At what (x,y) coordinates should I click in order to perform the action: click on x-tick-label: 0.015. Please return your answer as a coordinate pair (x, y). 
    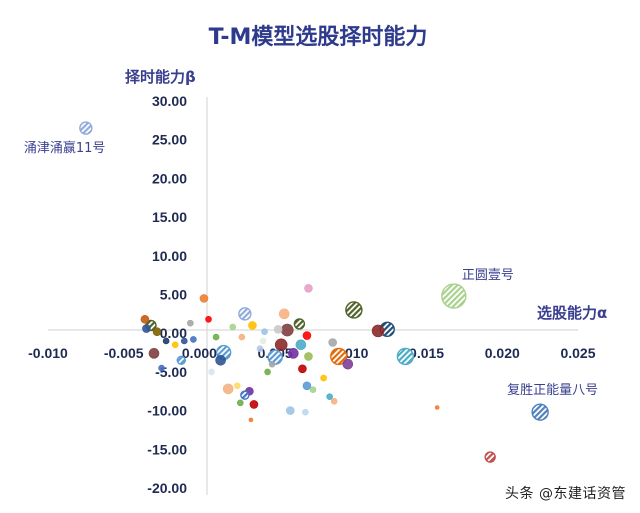
    Looking at the image, I should click on (426, 353).